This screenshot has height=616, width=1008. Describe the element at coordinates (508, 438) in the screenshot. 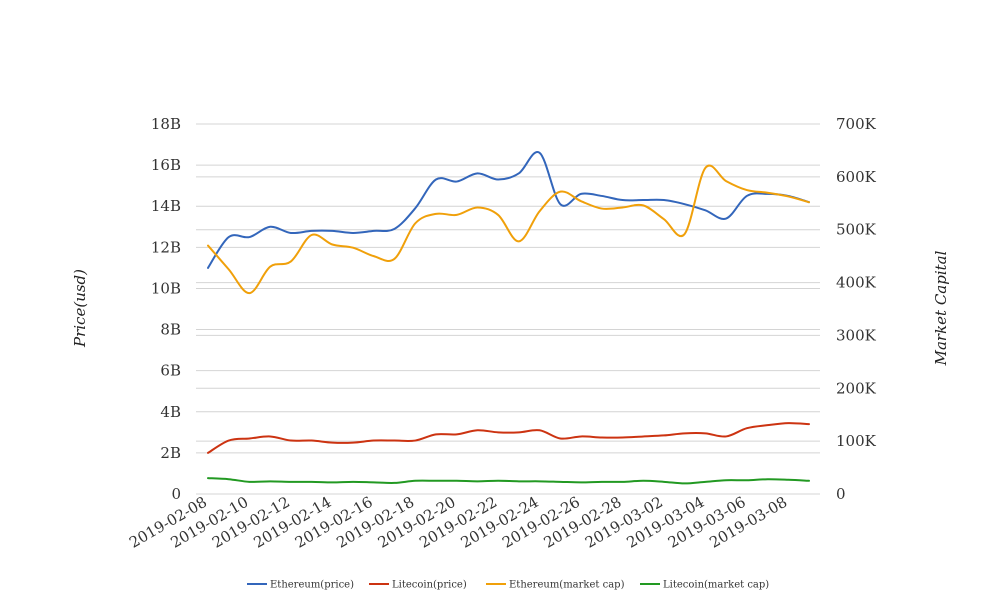

I see `series-line-litecoin-price` at that location.